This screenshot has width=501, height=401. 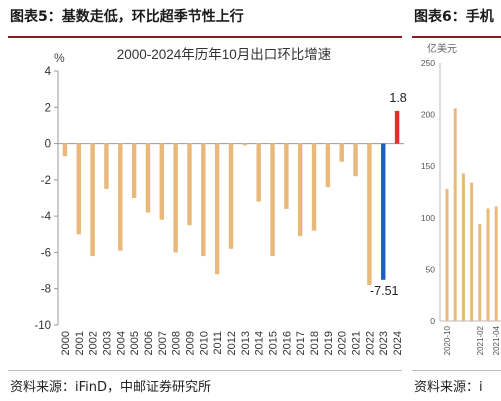 I want to click on chart1-data-label-2023: -7.51, so click(x=384, y=291).